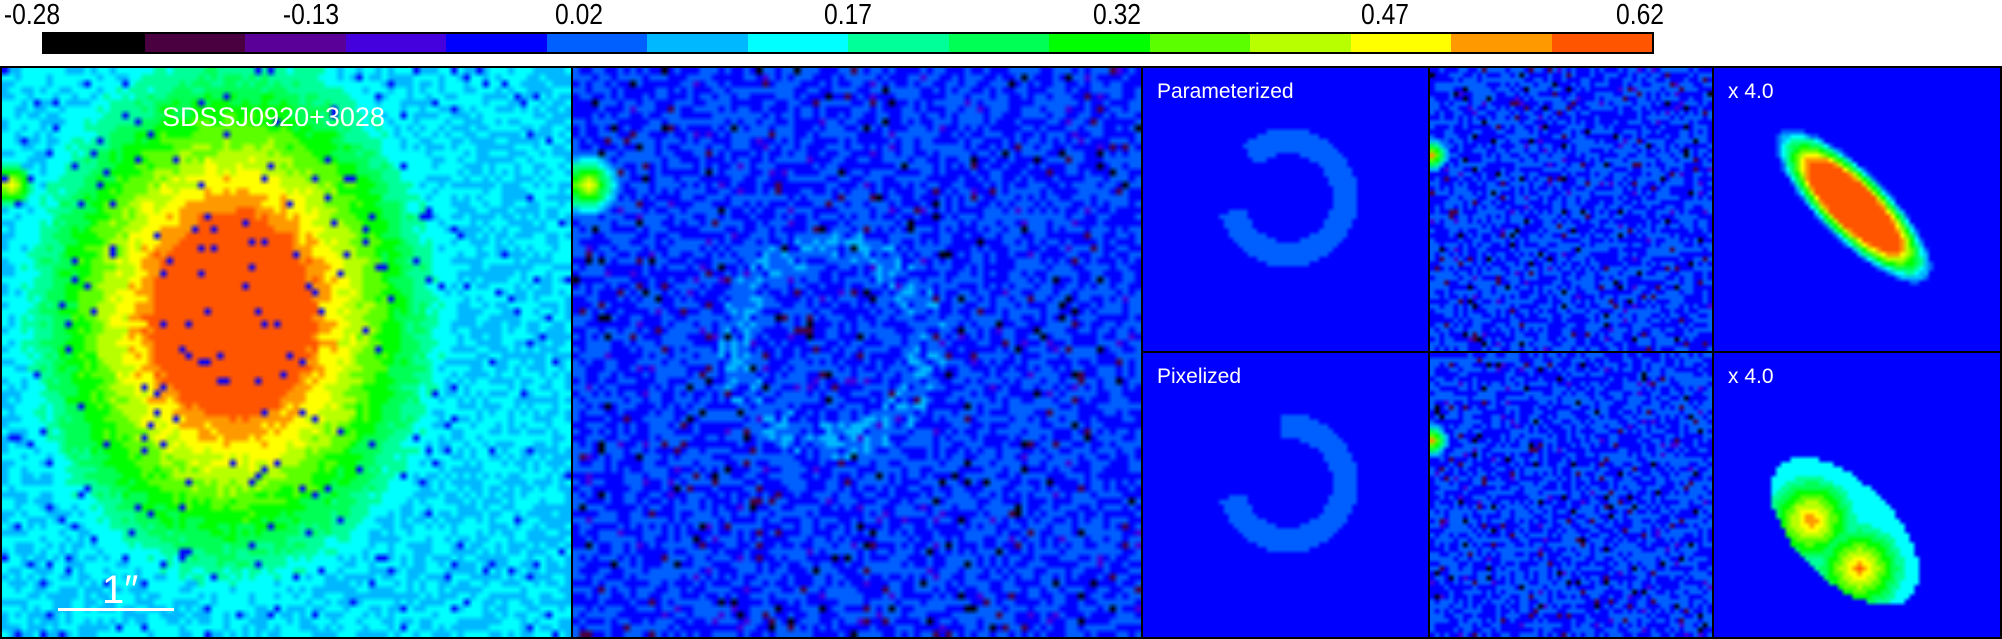  I want to click on panel-label: Parameterized, so click(1225, 91).